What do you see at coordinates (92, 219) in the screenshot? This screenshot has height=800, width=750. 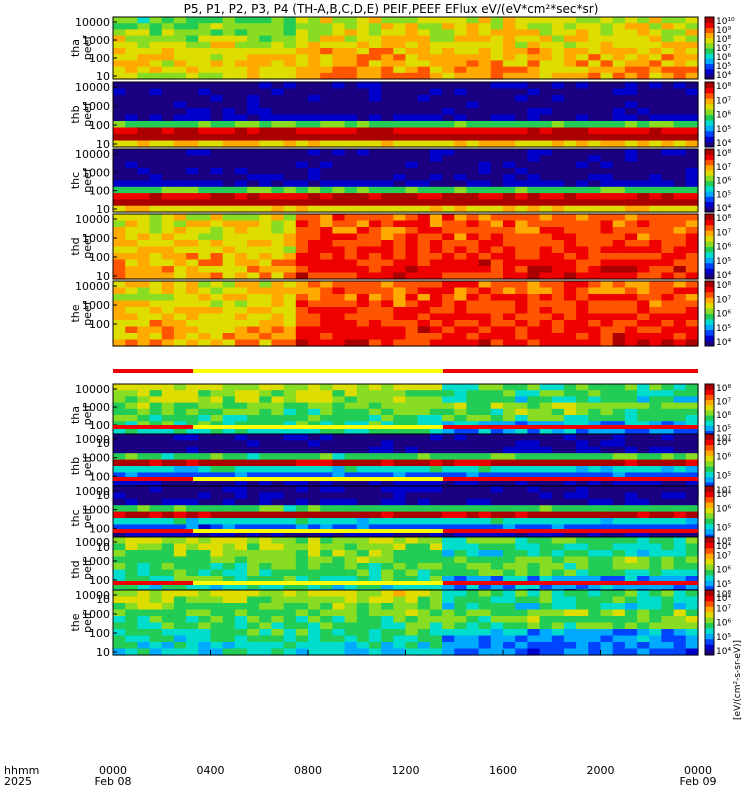 I see `y-tick-label: 10000` at bounding box center [92, 219].